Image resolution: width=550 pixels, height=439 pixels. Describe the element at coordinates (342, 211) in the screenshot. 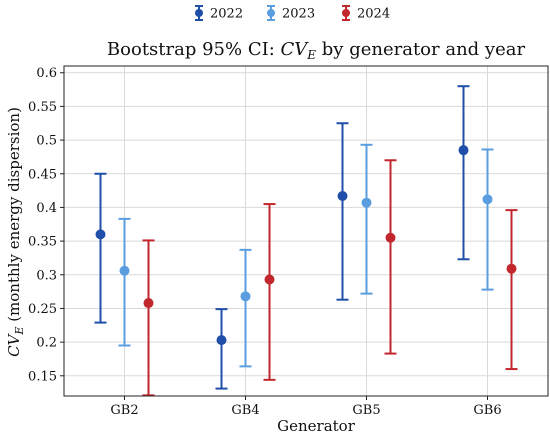

I see `errorbar-2022-GB5` at that location.